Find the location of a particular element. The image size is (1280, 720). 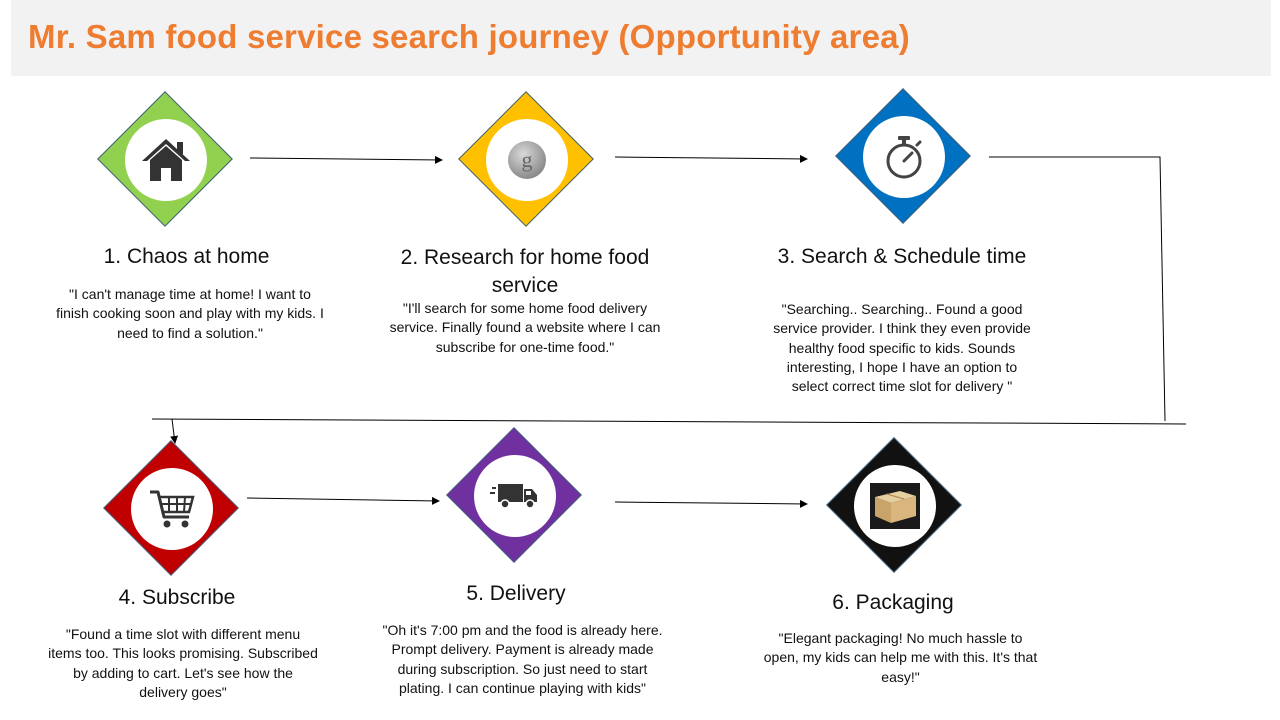

step-1-diamond is located at coordinates (166, 160).